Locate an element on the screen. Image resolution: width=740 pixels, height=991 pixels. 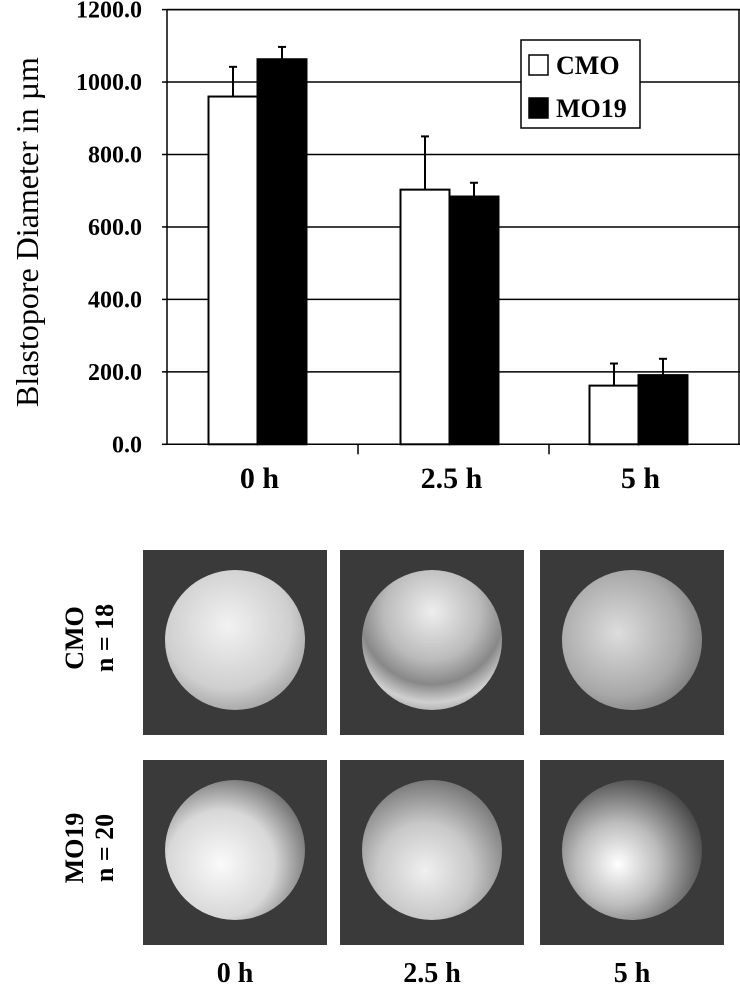
x-tick-label: 5 h is located at coordinates (641, 478).